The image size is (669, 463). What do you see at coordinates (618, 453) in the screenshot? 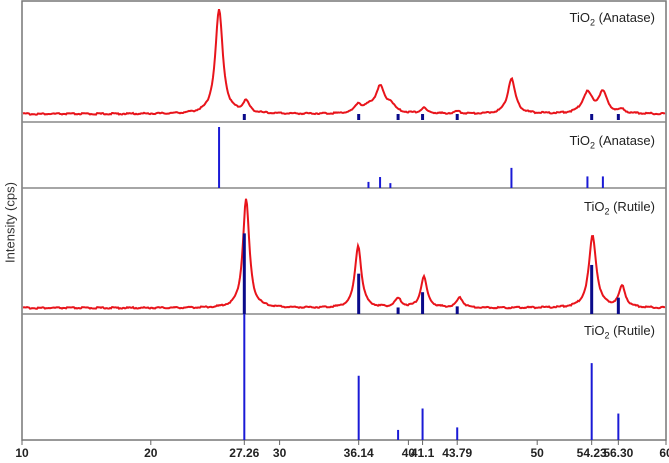
I see `x-tick-label: 56.30` at bounding box center [618, 453].